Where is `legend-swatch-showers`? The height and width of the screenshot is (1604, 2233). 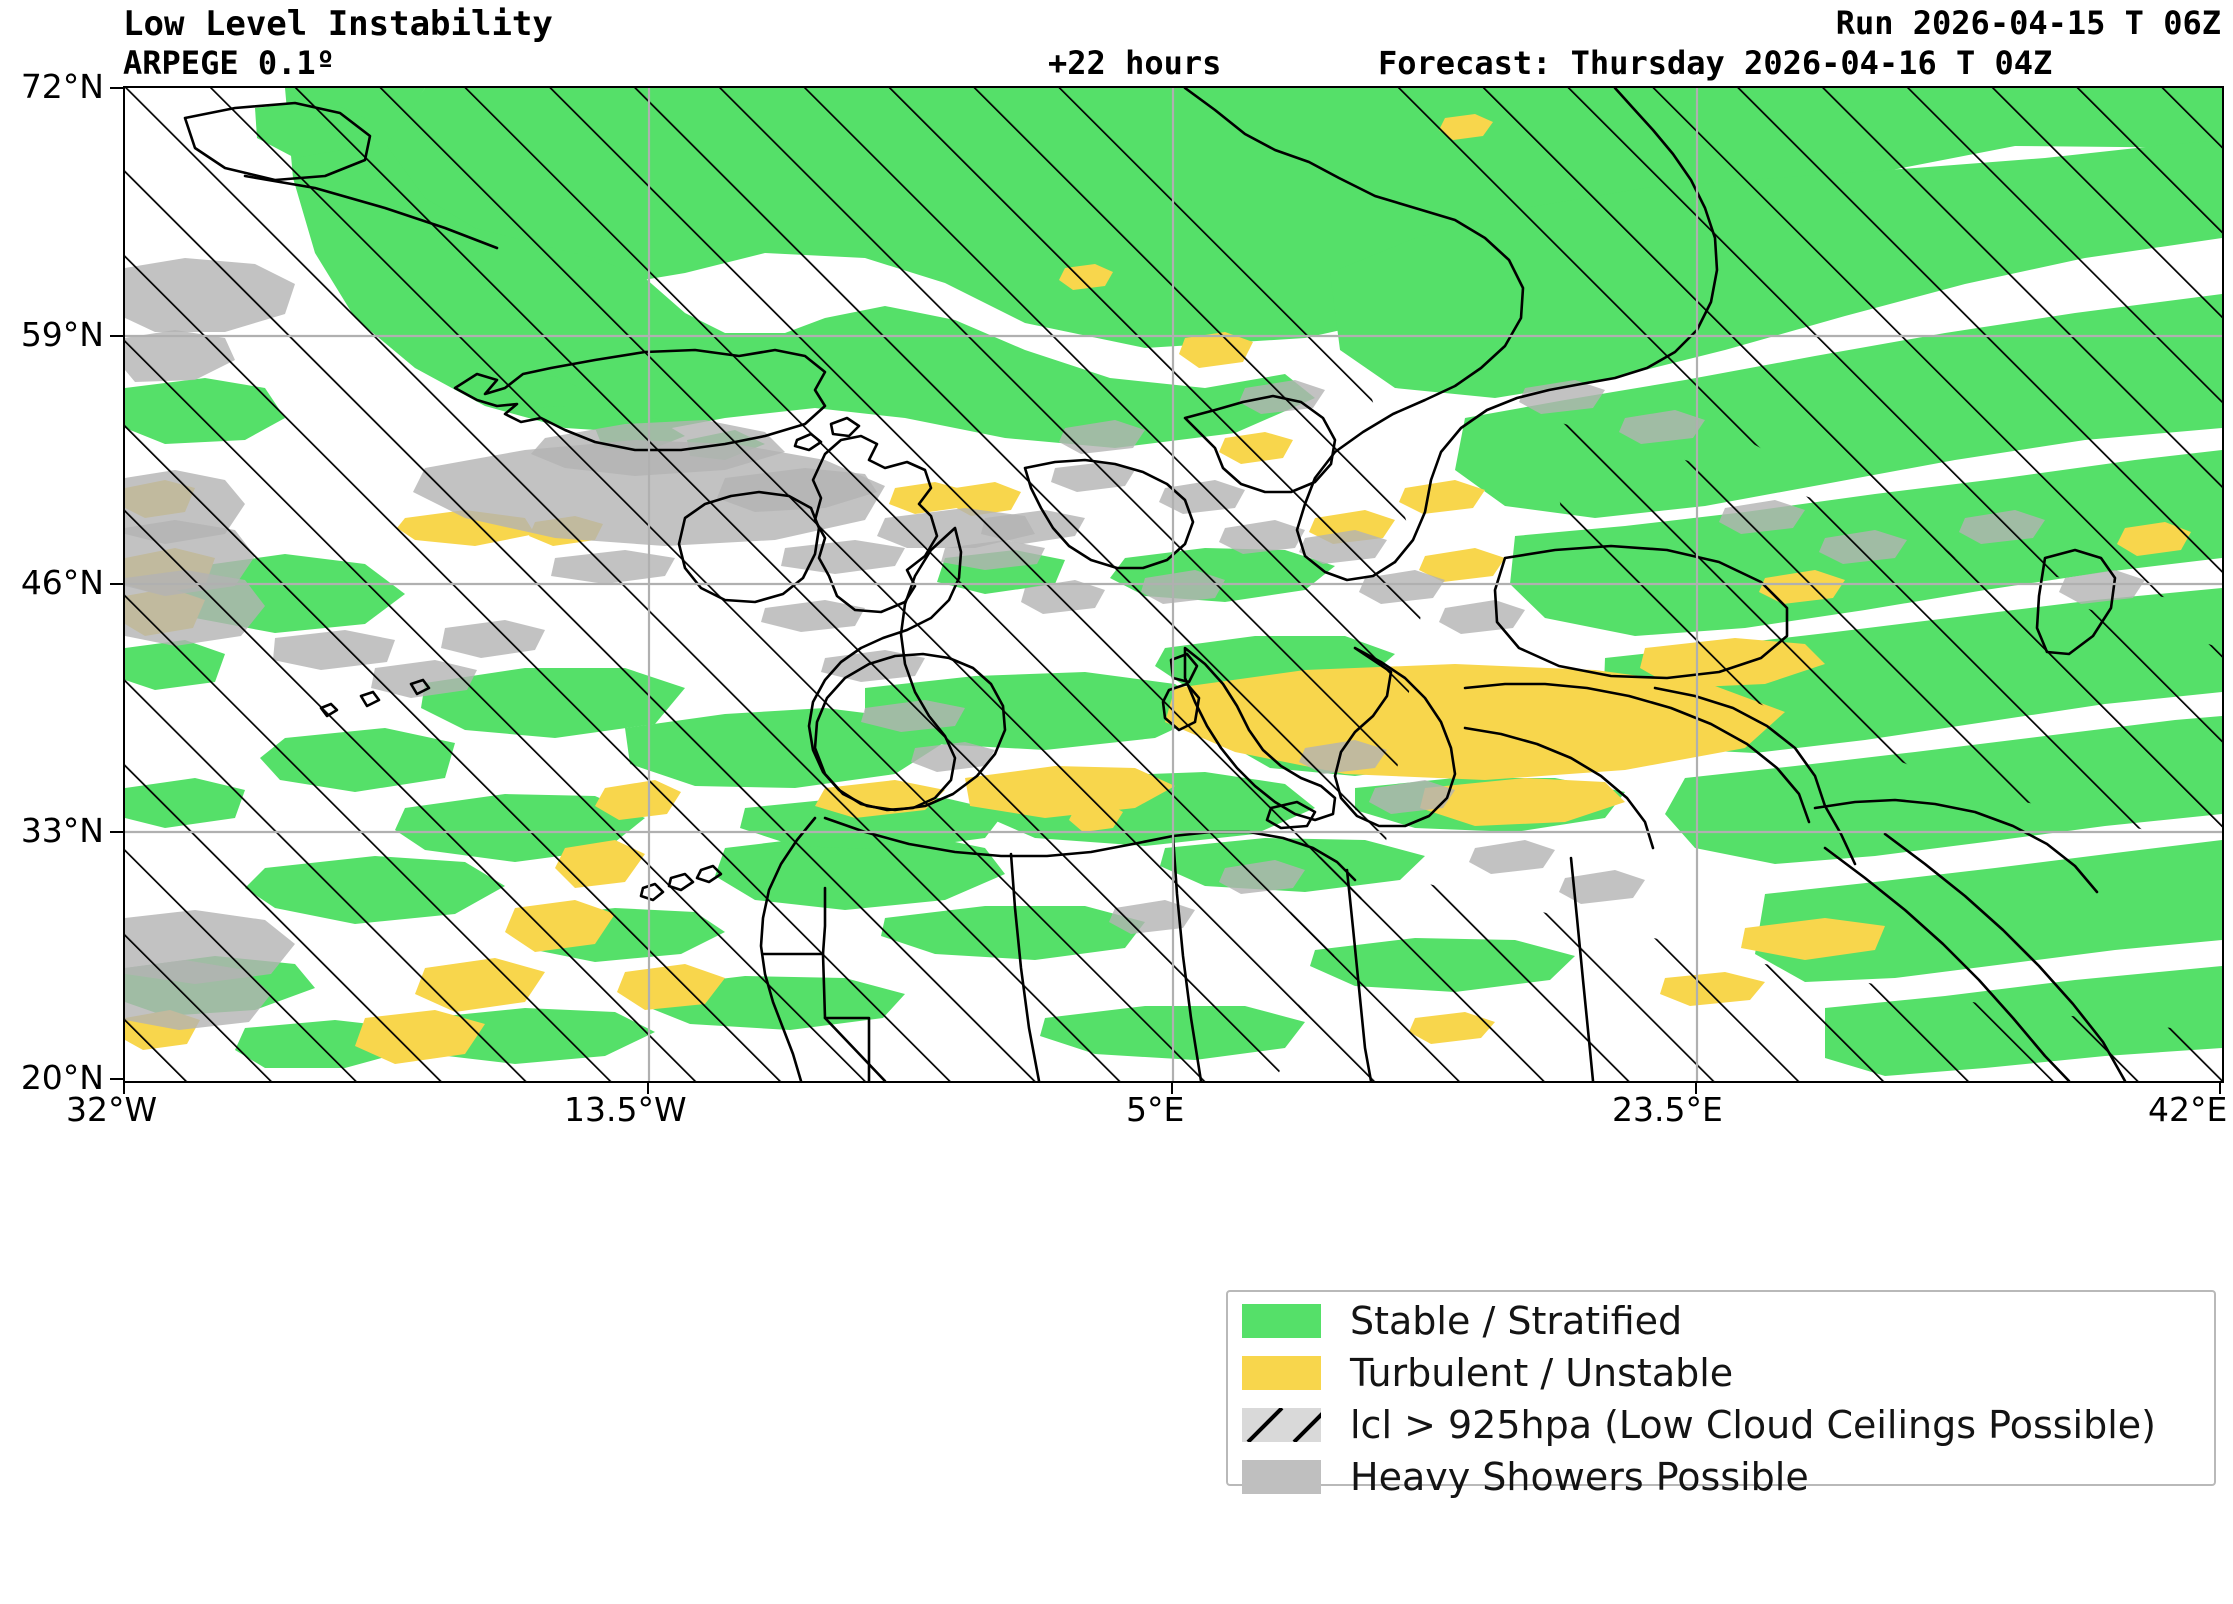
legend-swatch-showers is located at coordinates (1281, 1477).